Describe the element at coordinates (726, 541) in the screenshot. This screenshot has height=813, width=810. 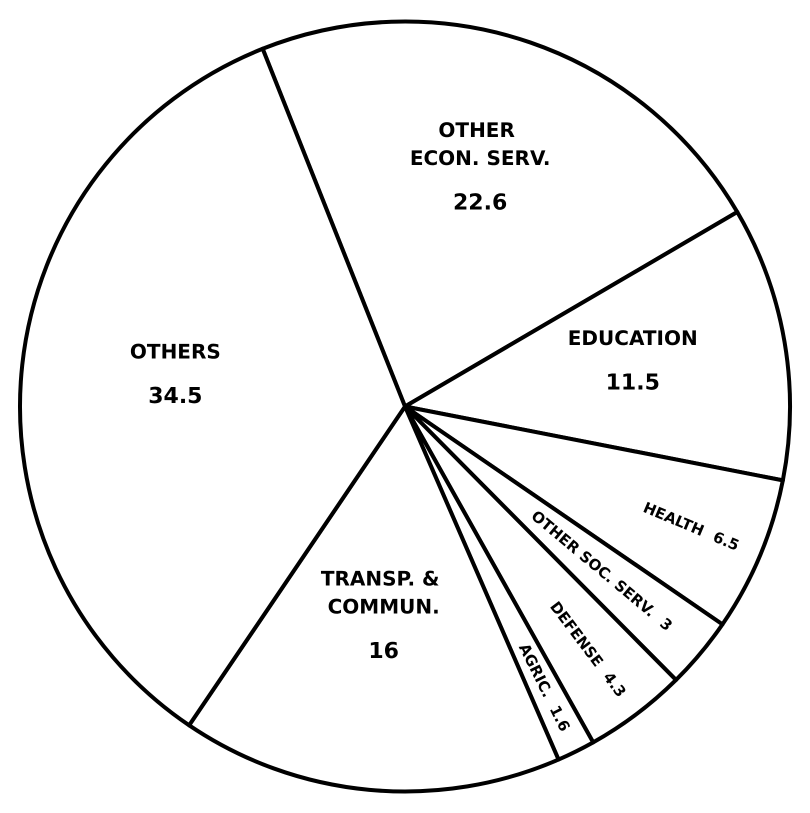
I see `data-label: 6.5` at that location.